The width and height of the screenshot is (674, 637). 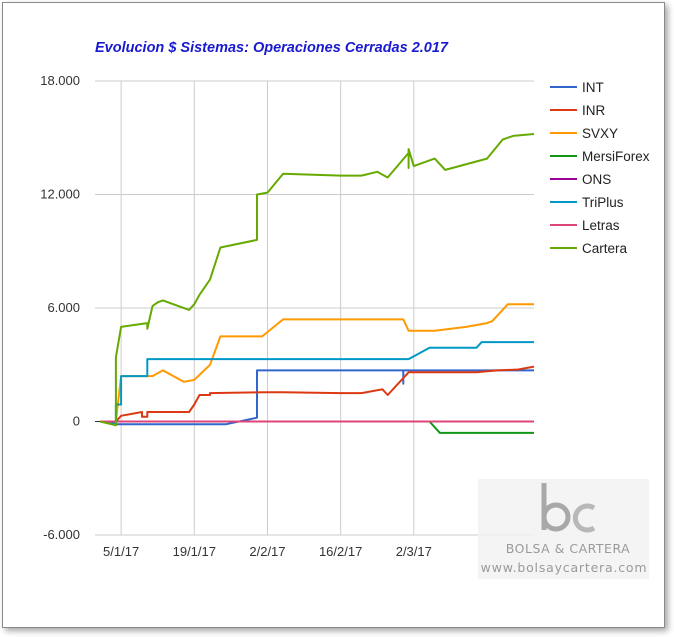 What do you see at coordinates (564, 567) in the screenshot?
I see `watermark-url: www.bolsaycartera.com` at bounding box center [564, 567].